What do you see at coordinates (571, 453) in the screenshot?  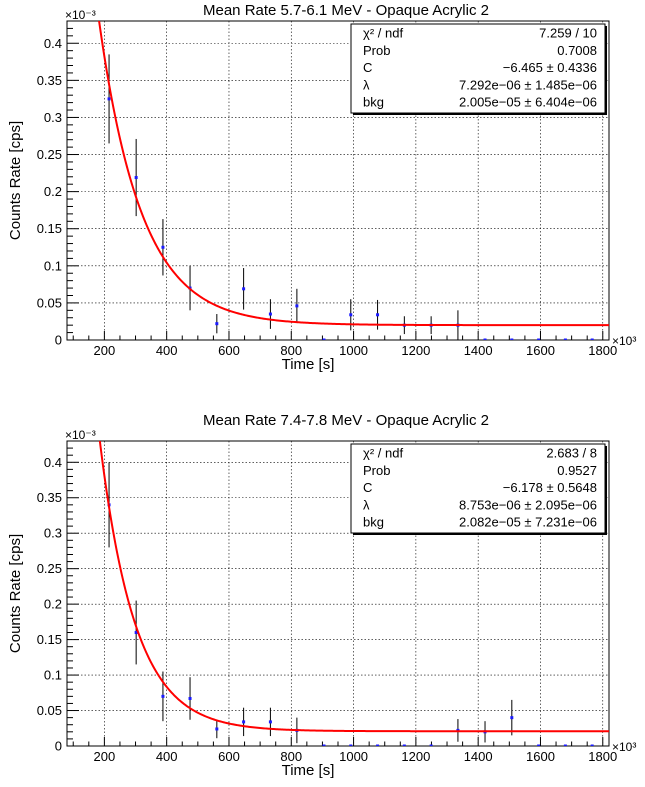 I see `stats-value: 2.683 / 8` at bounding box center [571, 453].